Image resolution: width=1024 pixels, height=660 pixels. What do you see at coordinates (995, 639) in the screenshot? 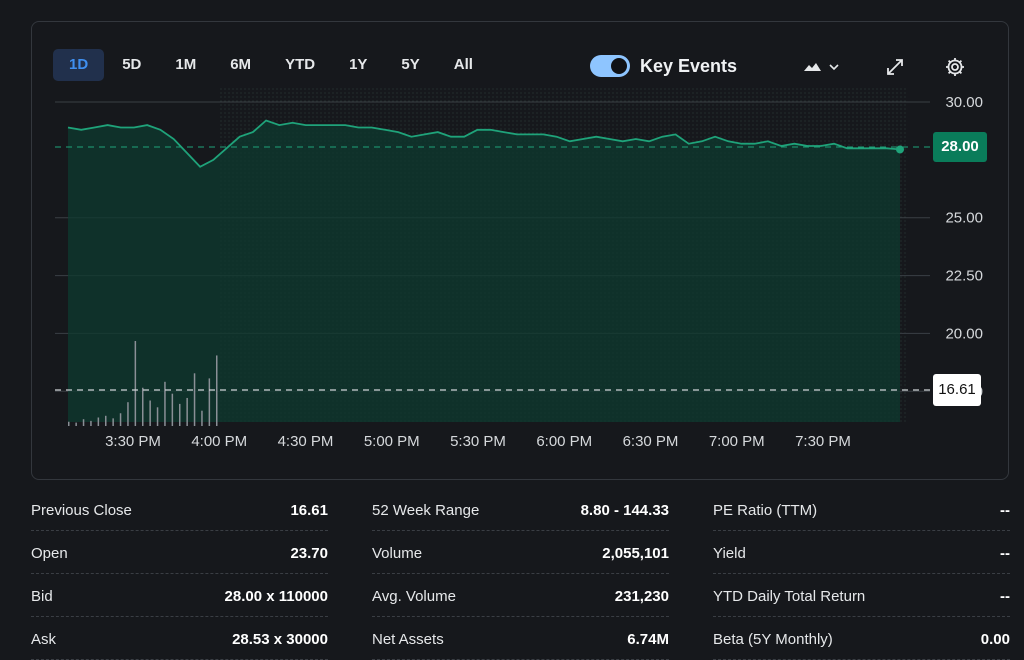
I see `stat-value: 0.00` at bounding box center [995, 639].